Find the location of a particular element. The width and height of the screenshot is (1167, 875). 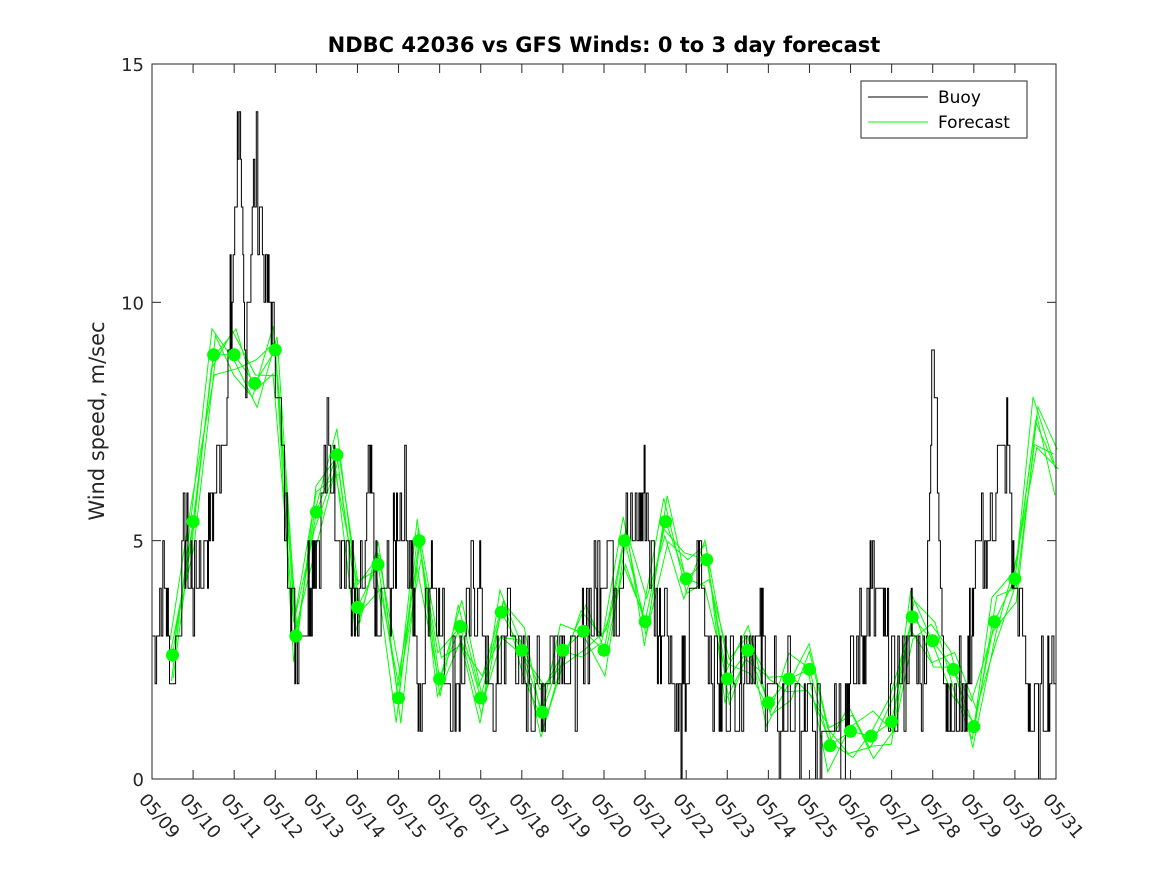

legend: Buoy Forecast is located at coordinates (944, 109).